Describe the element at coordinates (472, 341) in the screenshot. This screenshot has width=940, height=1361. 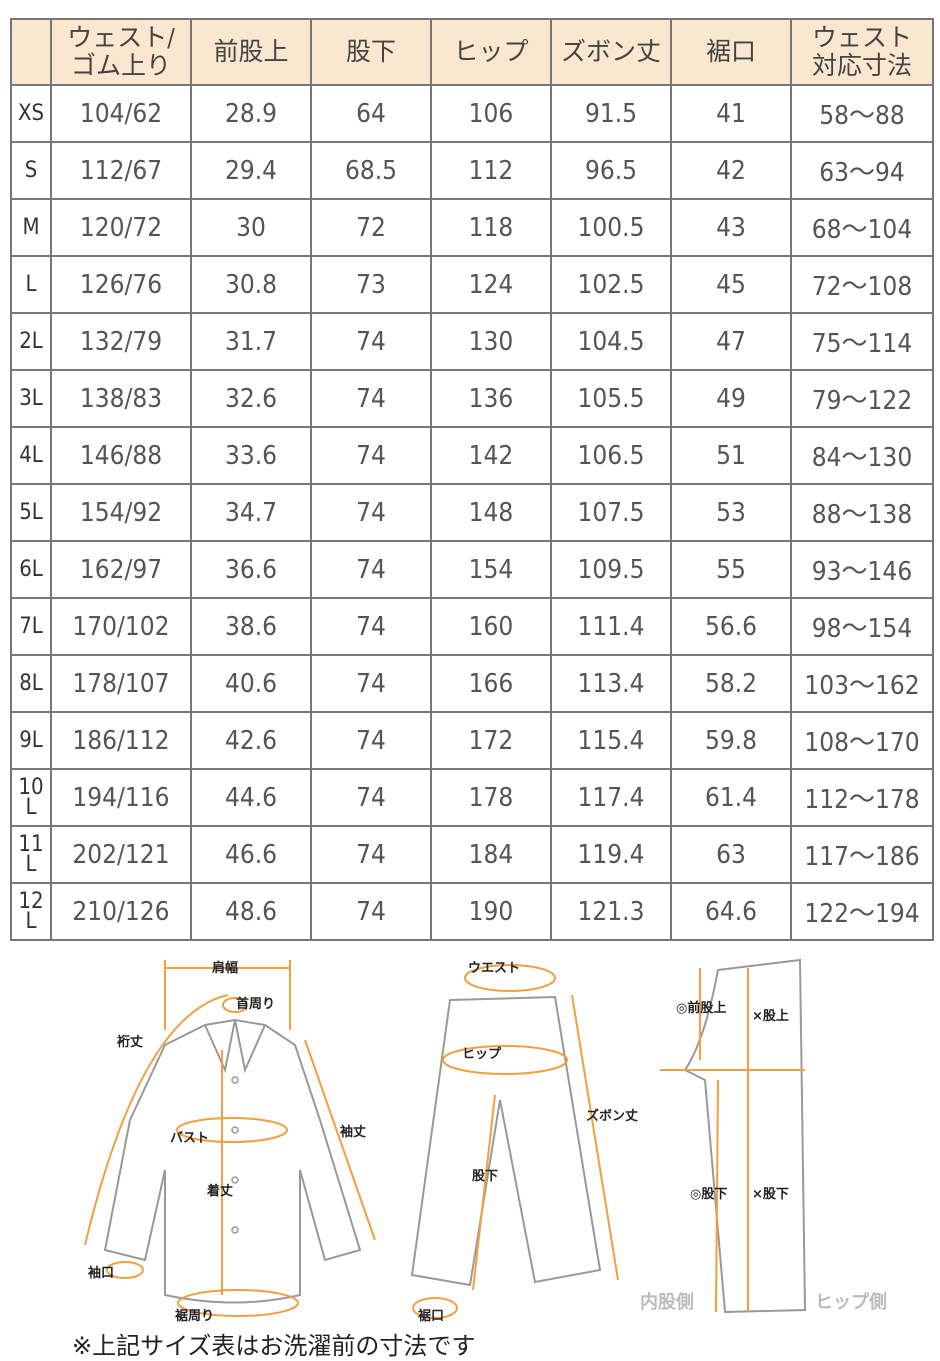
I see `table-row: 2L 132/79 31.7 74 130 104.5 47 75～114` at that location.